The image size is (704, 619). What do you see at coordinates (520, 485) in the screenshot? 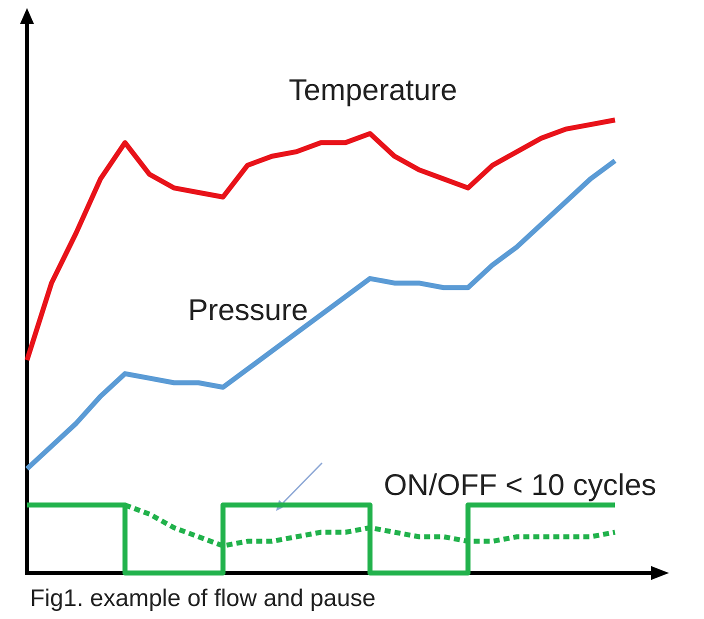
I see `annotation: ON/OFF < 10 cycles` at bounding box center [520, 485].